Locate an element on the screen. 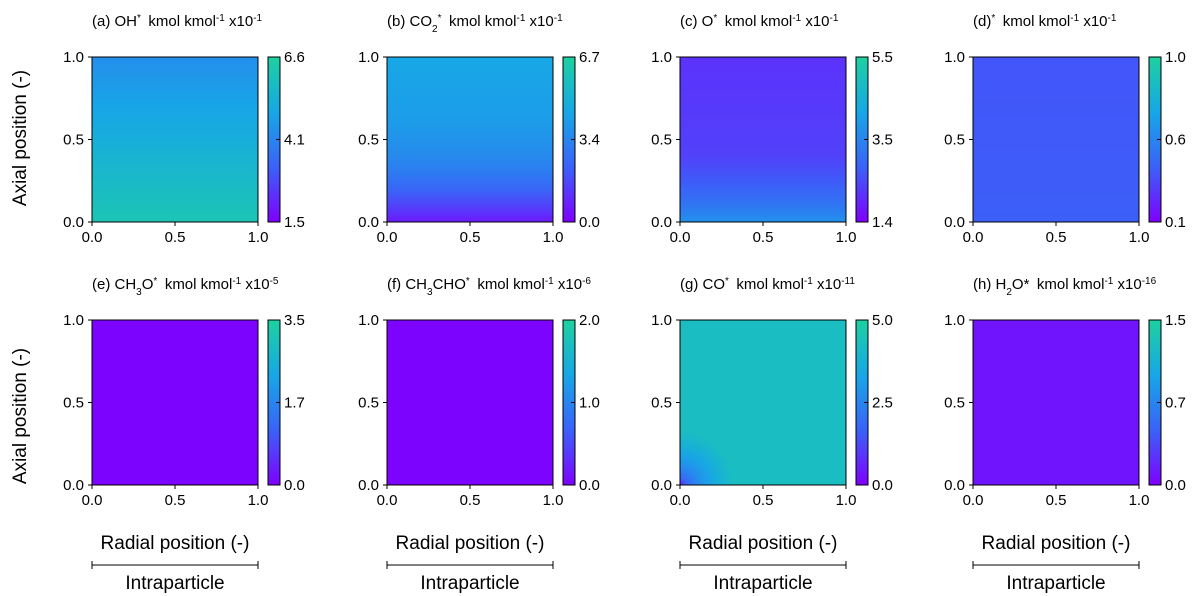 The width and height of the screenshot is (1198, 596). colorbar-tick-label: 0.1 is located at coordinates (1175, 222).